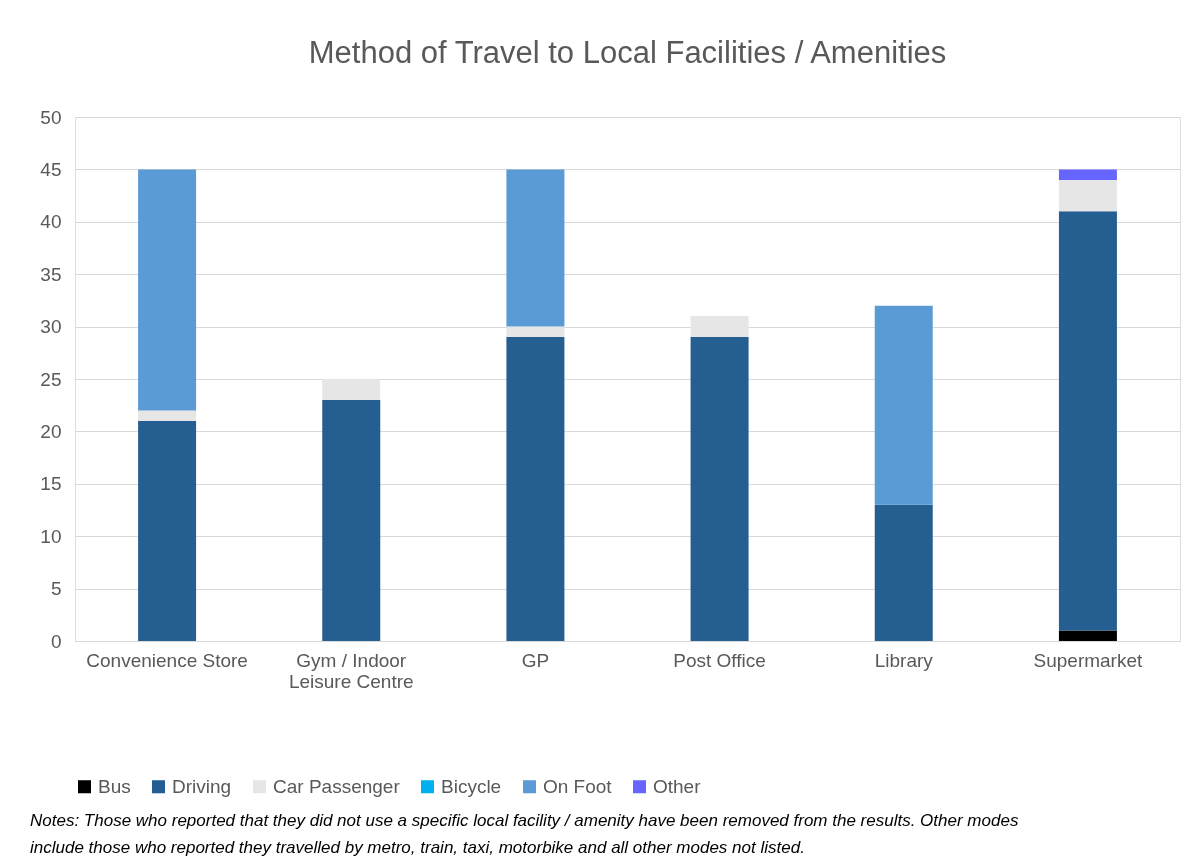  What do you see at coordinates (51, 327) in the screenshot?
I see `y-tick-label: 30` at bounding box center [51, 327].